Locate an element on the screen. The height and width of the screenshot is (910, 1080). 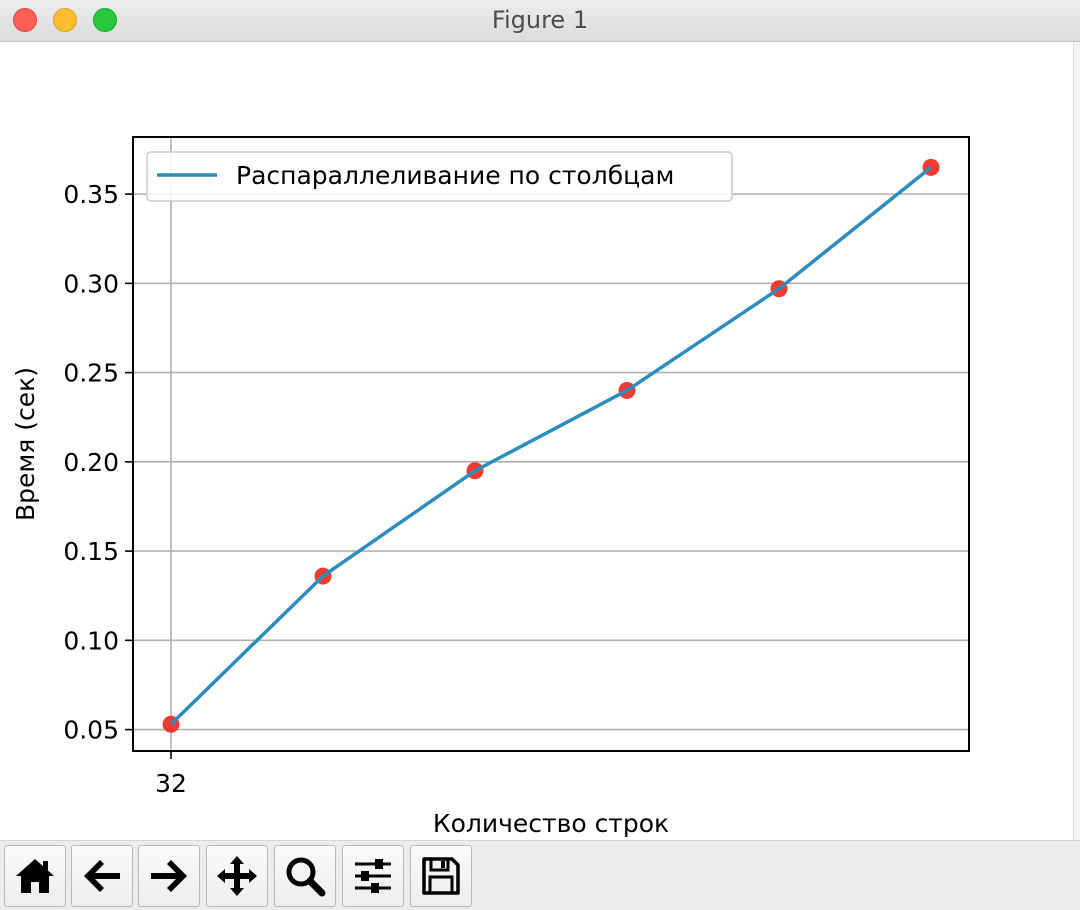
close-window-button is located at coordinates (25, 20).